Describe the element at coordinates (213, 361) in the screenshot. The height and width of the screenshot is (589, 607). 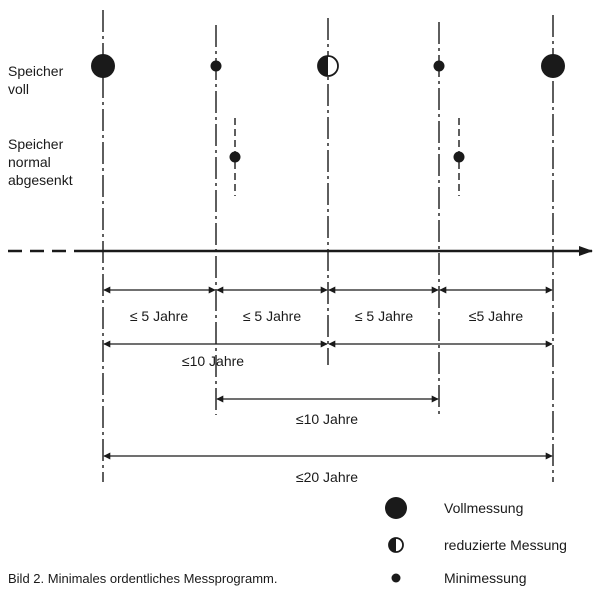
I see `interval-10-label-a: ≤10 Jahre` at that location.